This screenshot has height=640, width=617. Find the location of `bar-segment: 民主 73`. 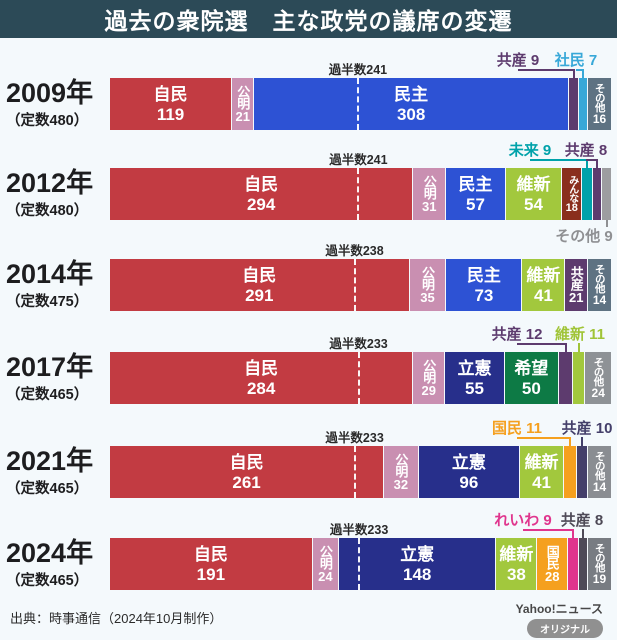

bar-segment: 民主 73 is located at coordinates (484, 285).